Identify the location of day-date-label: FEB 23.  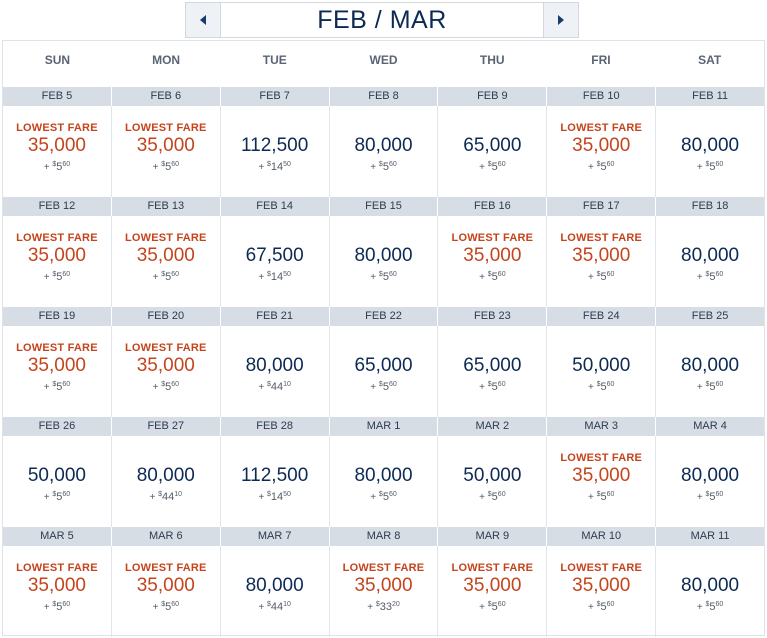
(493, 316).